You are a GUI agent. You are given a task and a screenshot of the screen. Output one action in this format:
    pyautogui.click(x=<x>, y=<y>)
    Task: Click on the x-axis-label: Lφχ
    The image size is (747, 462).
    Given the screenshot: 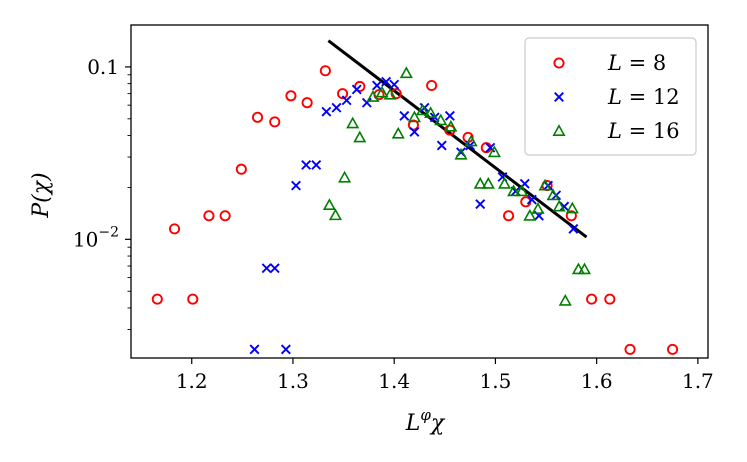 What is the action you would take?
    pyautogui.click(x=425, y=421)
    